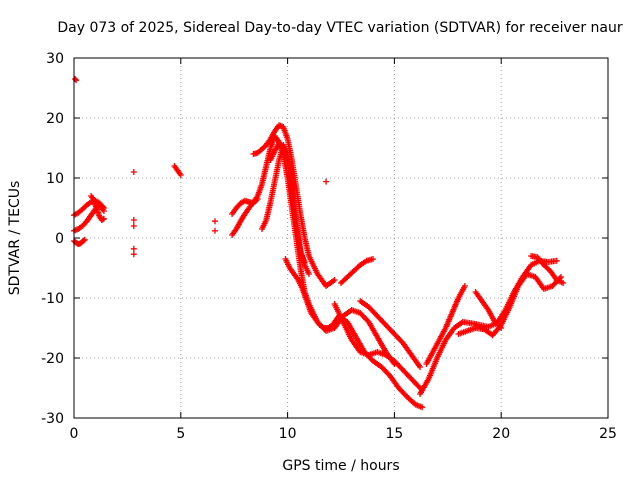 This screenshot has height=480, width=640. Describe the element at coordinates (52, 239) in the screenshot. I see `y-tick-labels: -30 -20 -10 0 10 20 30` at that location.